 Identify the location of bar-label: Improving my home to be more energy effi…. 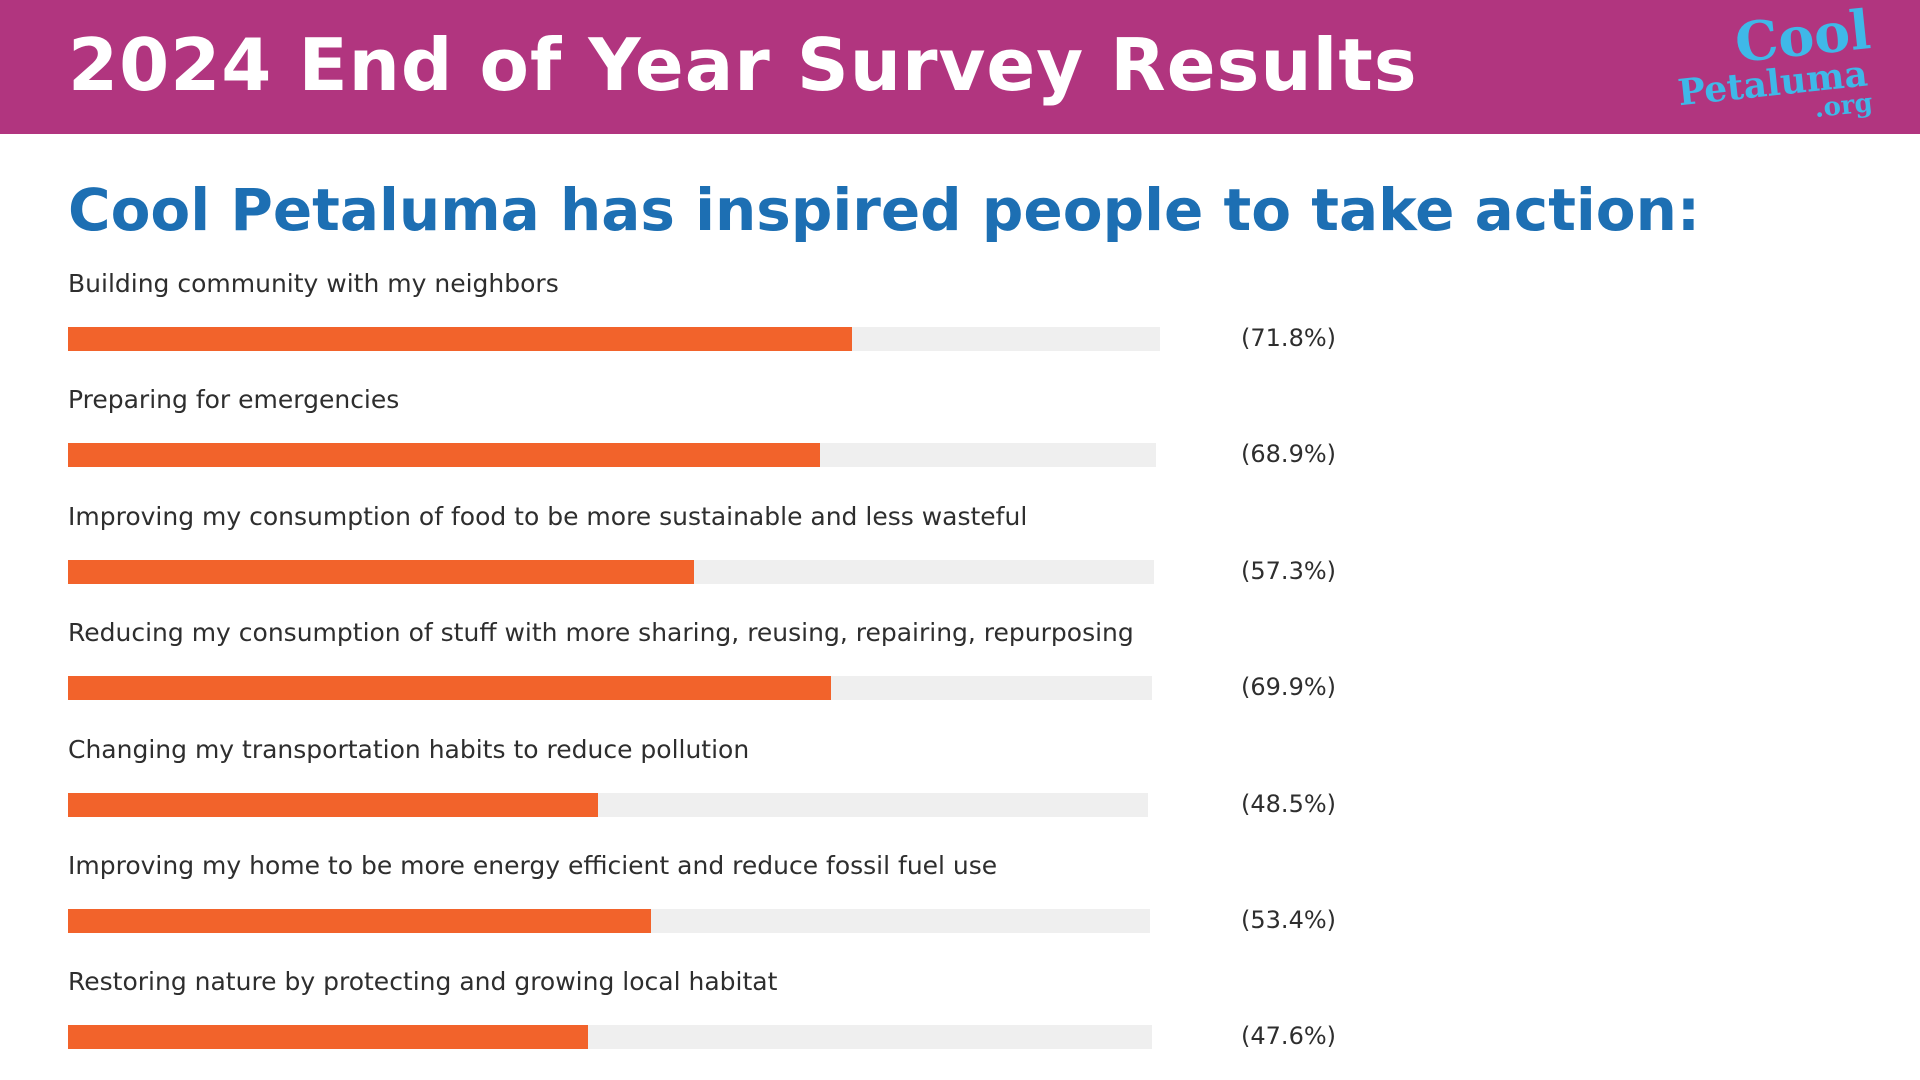
(533, 865).